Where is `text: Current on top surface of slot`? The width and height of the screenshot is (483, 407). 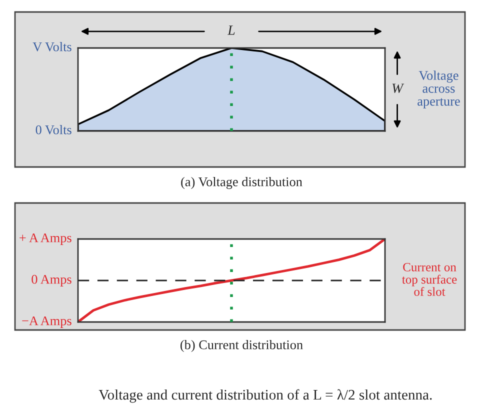
text: Current on top surface of slot is located at coordinates (429, 279).